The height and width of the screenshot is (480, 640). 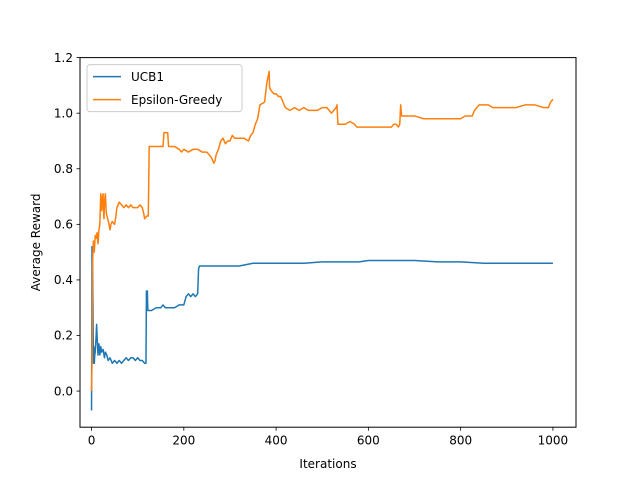 I want to click on y-tick-label: 0.4, so click(x=63, y=280).